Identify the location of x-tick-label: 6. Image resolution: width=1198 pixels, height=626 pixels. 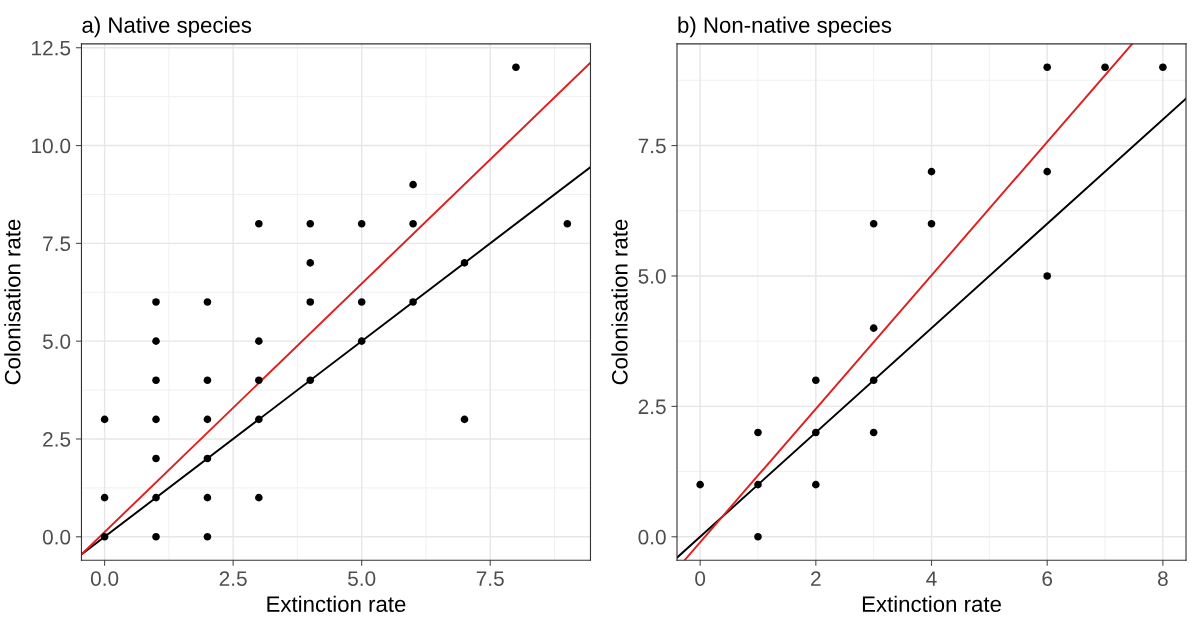
(1047, 578).